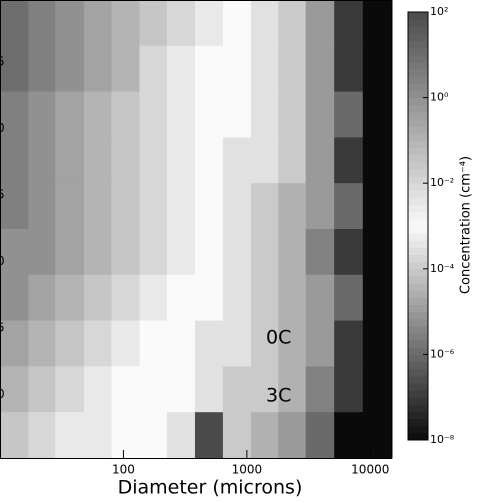 This screenshot has width=485, height=503. Describe the element at coordinates (442, 182) in the screenshot. I see `colorbar-tick-label: 10⁻²` at that location.